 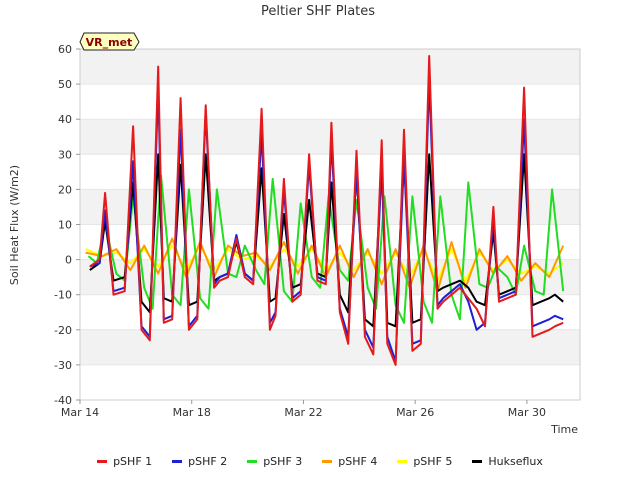 What do you see at coordinates (63, 365) in the screenshot?
I see `y-tick-label: -30` at bounding box center [63, 365].